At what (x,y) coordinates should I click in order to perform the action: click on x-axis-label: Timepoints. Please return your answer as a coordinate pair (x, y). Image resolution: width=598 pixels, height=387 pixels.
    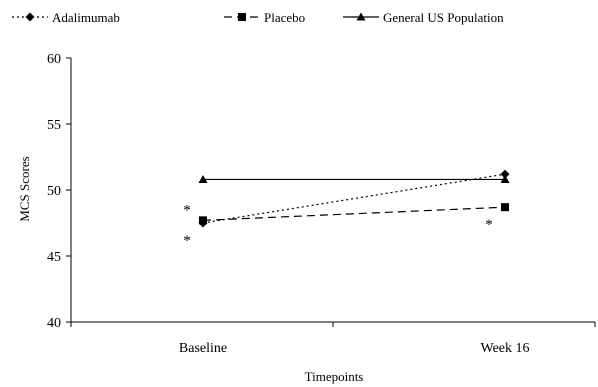
    Looking at the image, I should click on (334, 376).